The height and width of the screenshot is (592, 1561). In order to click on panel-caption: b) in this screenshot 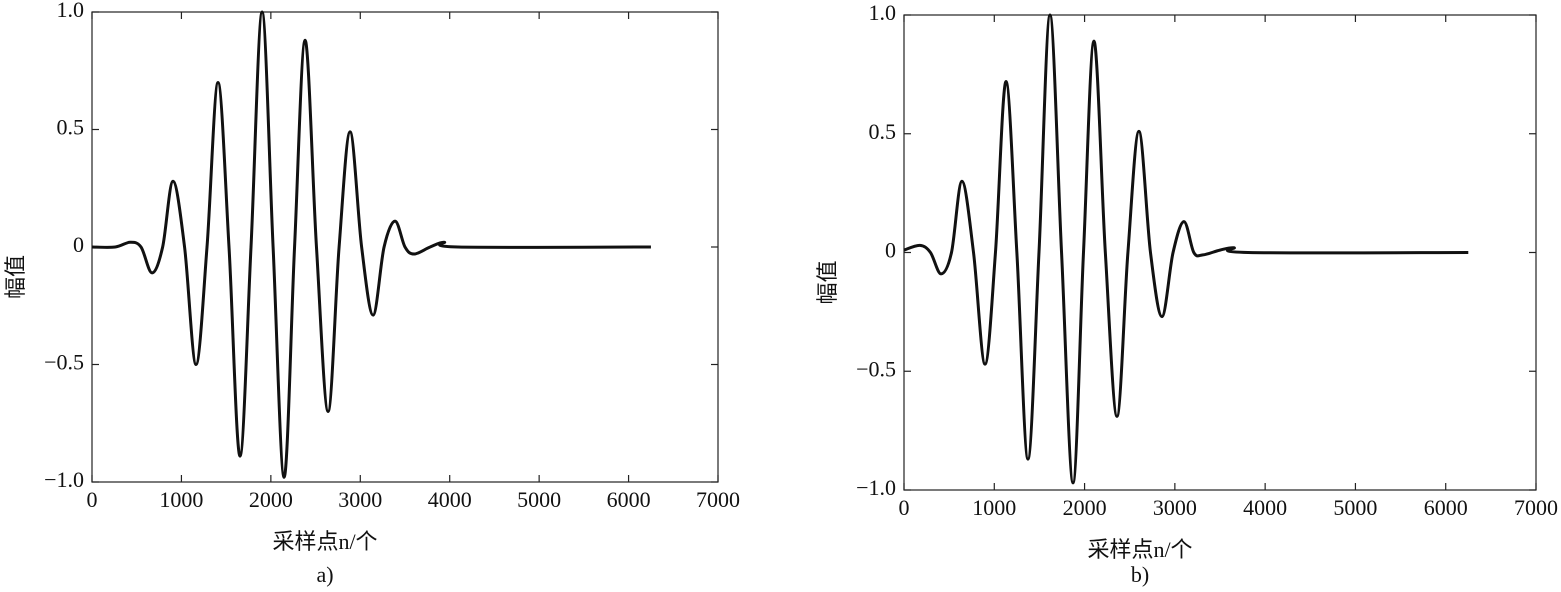, I will do `click(1140, 574)`.